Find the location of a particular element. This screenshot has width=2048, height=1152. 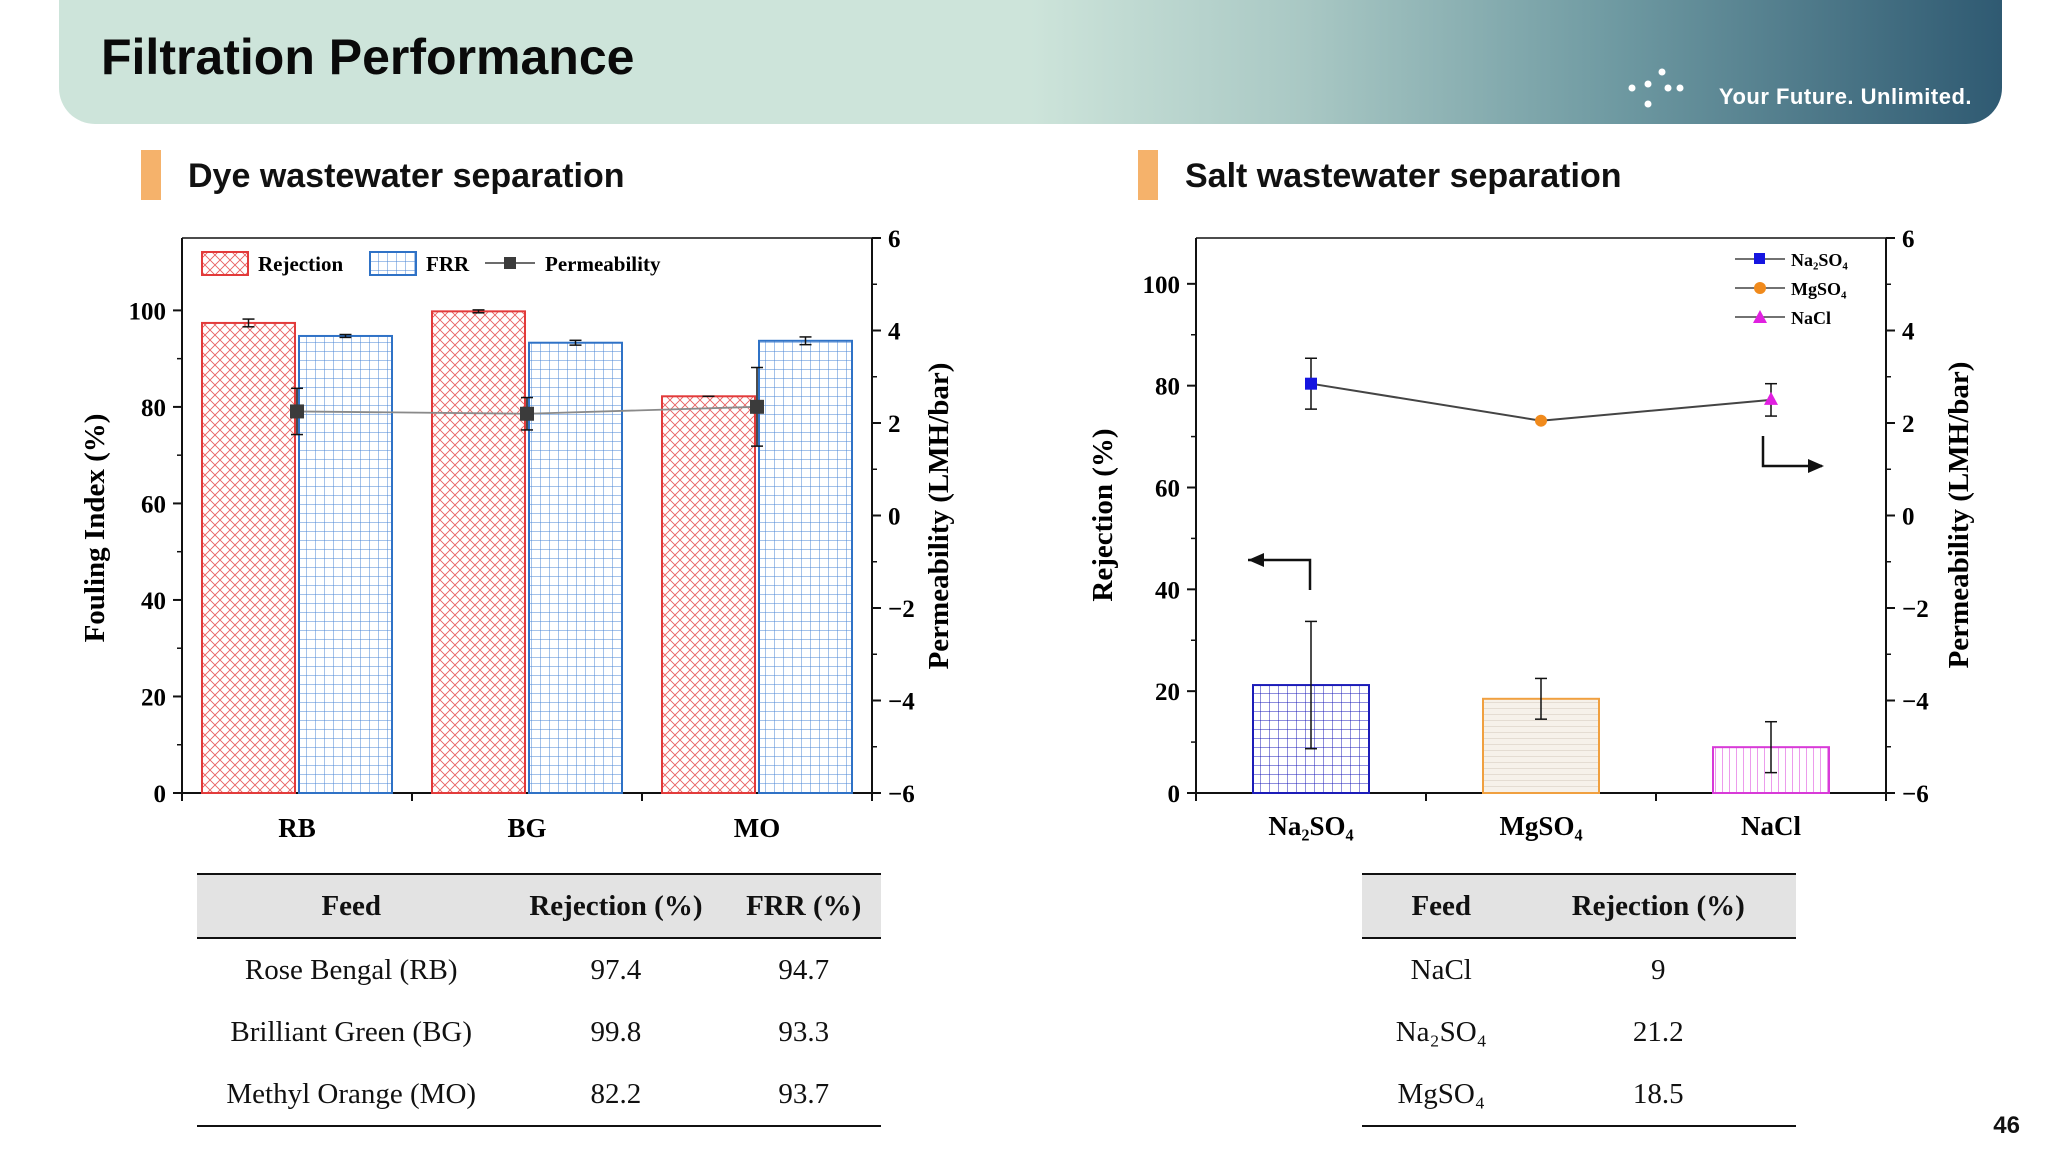

left-axis-arrow-icon is located at coordinates (1280, 574).